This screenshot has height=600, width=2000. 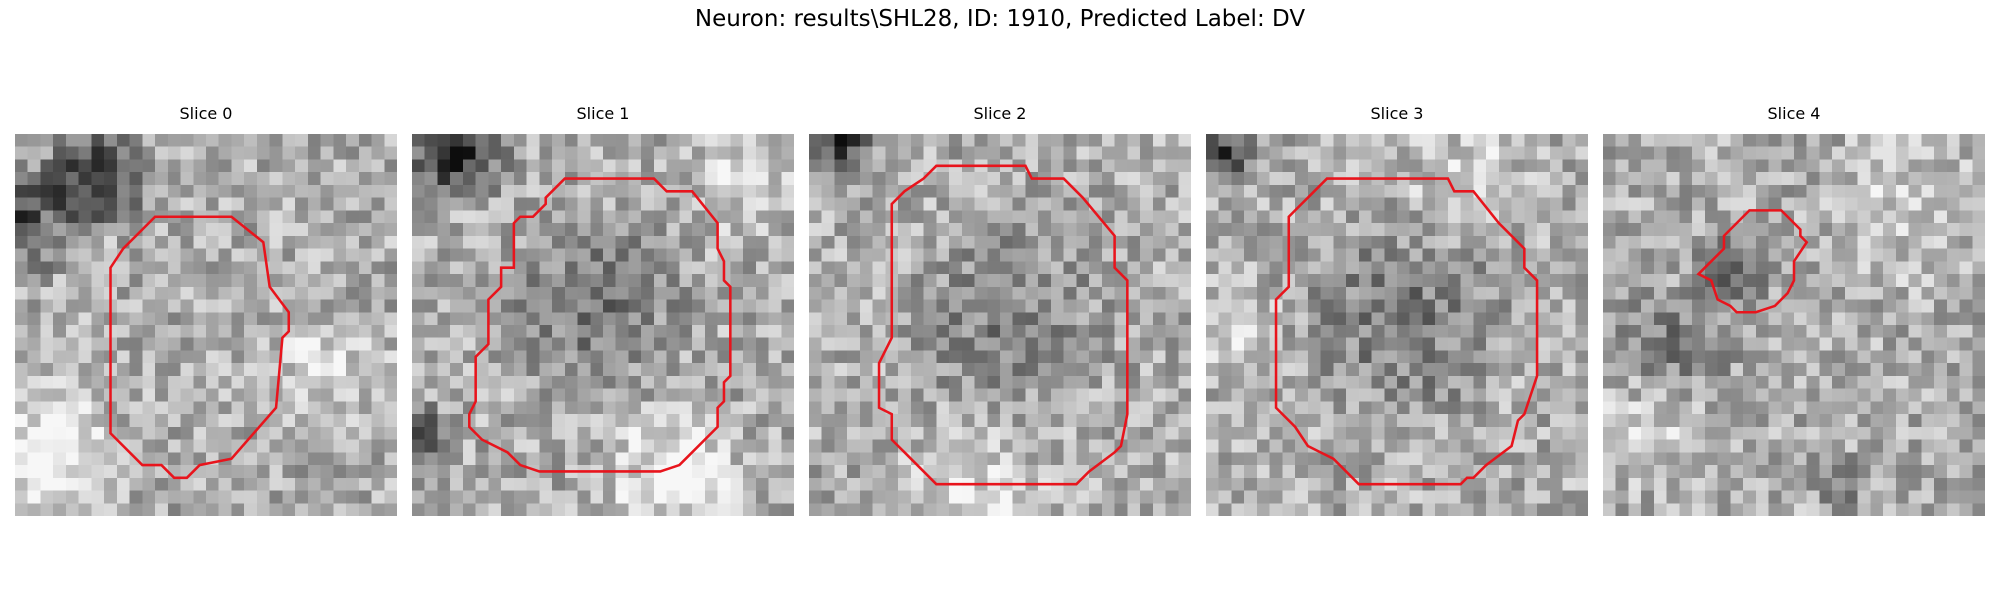 I want to click on slice-title-1: Slice 1, so click(x=603, y=113).